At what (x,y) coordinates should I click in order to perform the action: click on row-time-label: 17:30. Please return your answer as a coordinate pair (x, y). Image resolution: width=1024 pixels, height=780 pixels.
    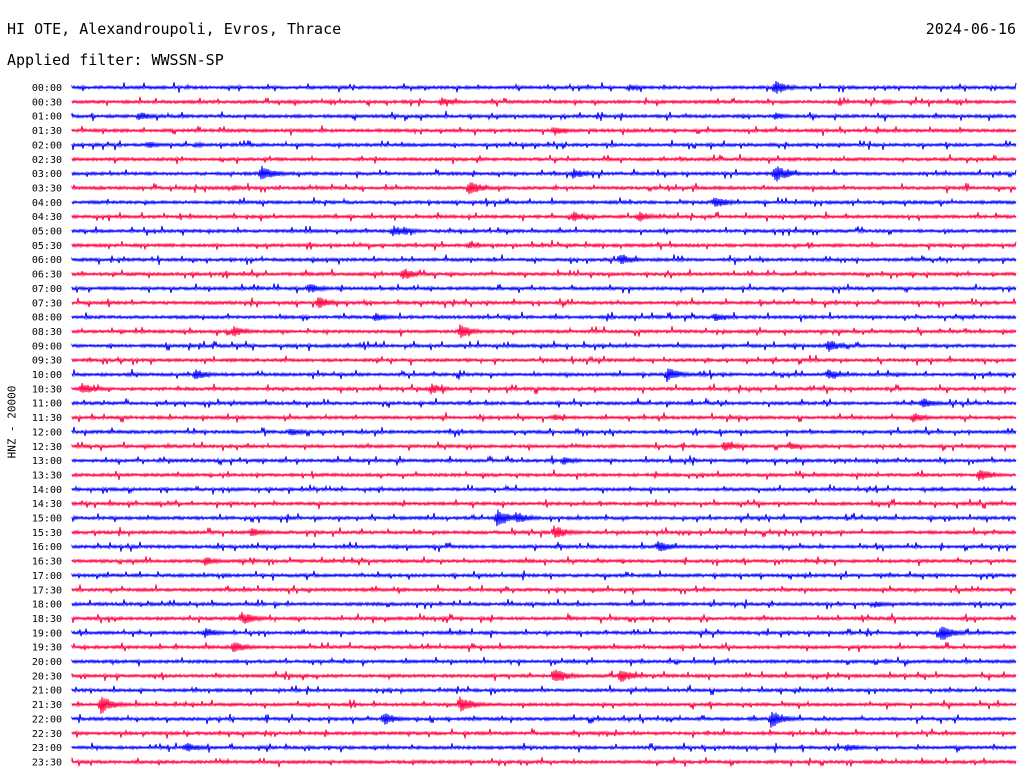
    Looking at the image, I should click on (47, 590).